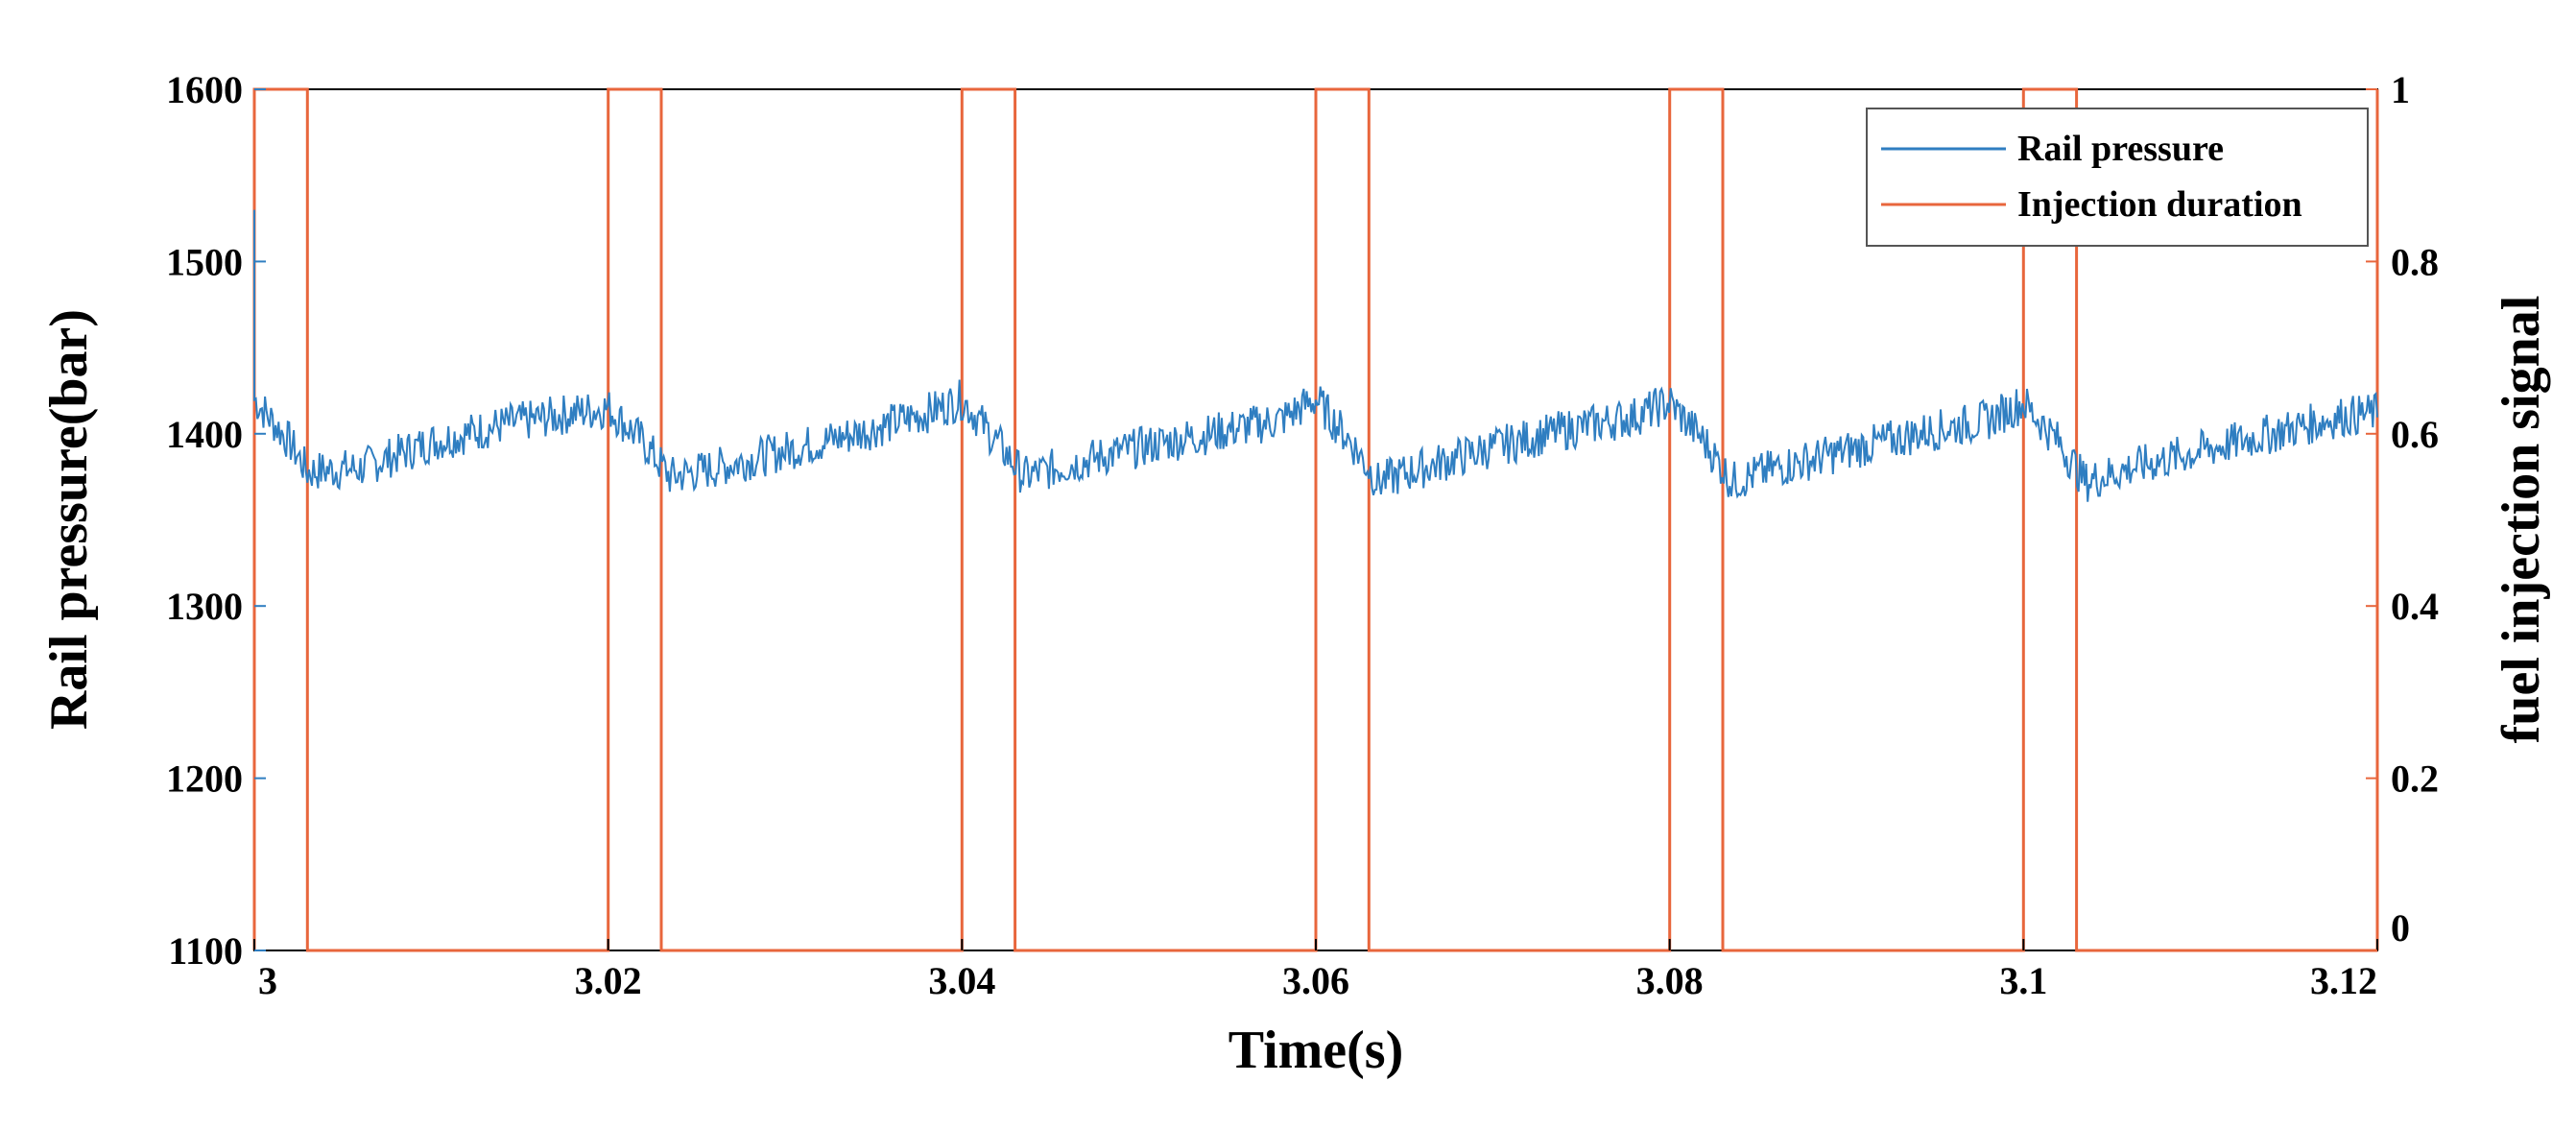  Describe the element at coordinates (1670, 980) in the screenshot. I see `x-tick-label: 3.08` at that location.